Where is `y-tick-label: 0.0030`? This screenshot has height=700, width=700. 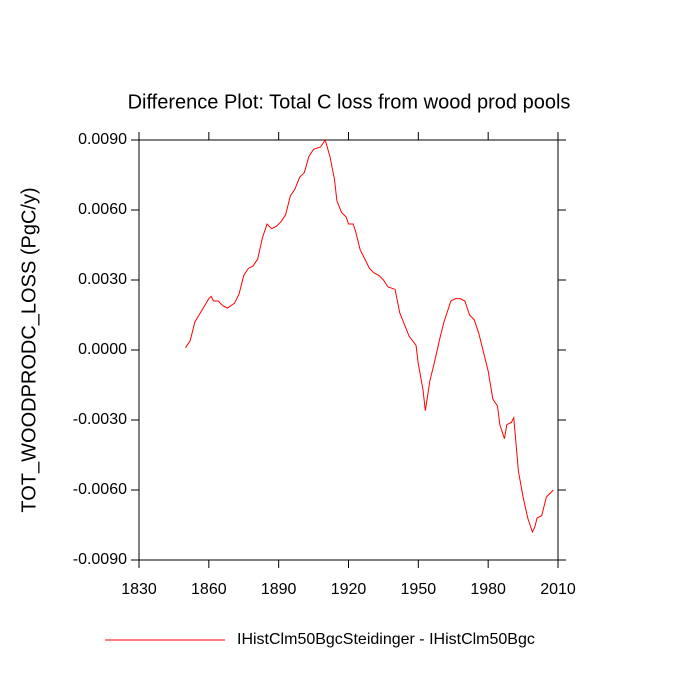 y-tick-label: 0.0030 is located at coordinates (102, 279).